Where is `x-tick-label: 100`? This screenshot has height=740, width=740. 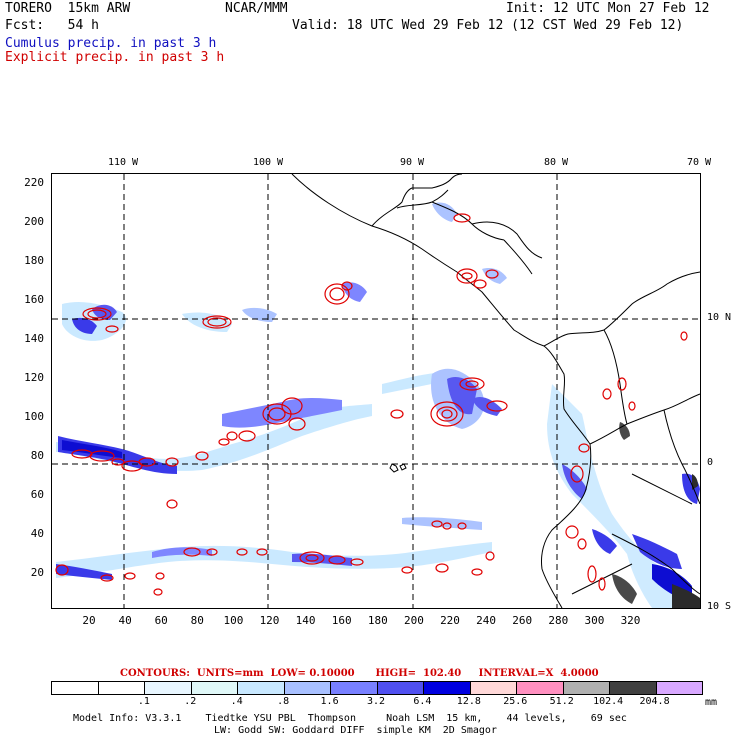
x-tick-label: 100 is located at coordinates (233, 620).